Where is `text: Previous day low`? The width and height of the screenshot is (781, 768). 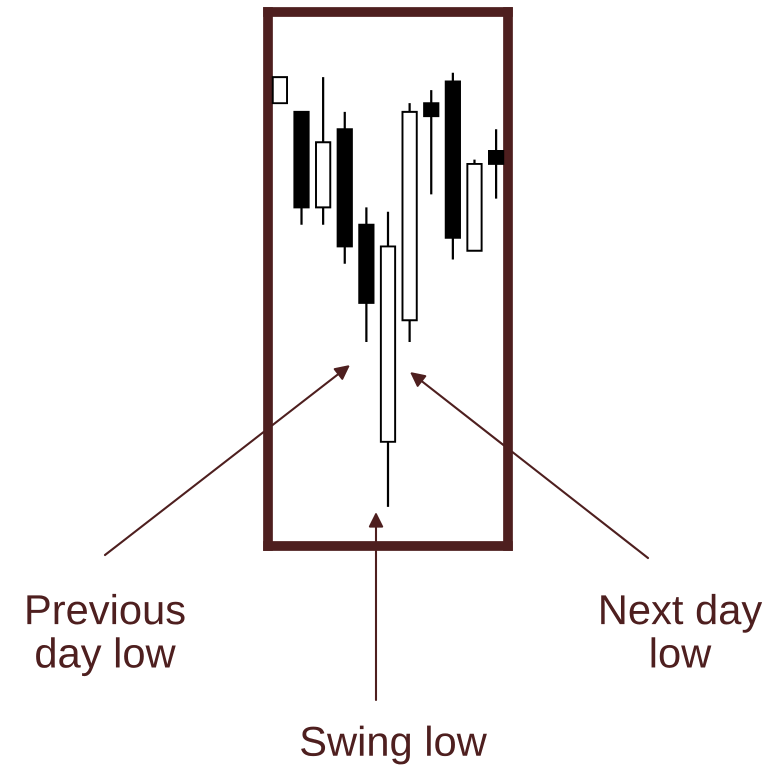 text: Previous day low is located at coordinates (106, 635).